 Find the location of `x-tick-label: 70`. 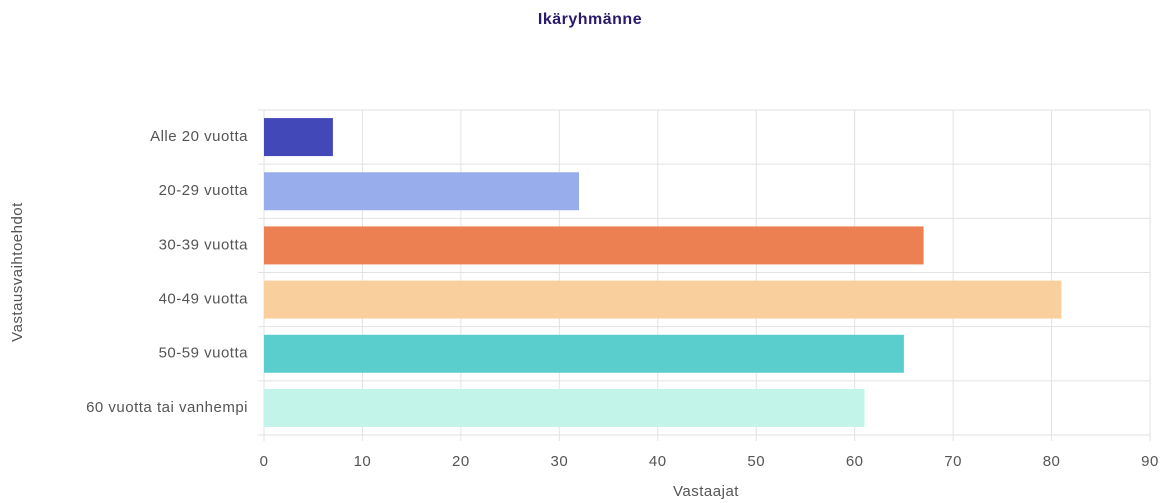

x-tick-label: 70 is located at coordinates (953, 461).